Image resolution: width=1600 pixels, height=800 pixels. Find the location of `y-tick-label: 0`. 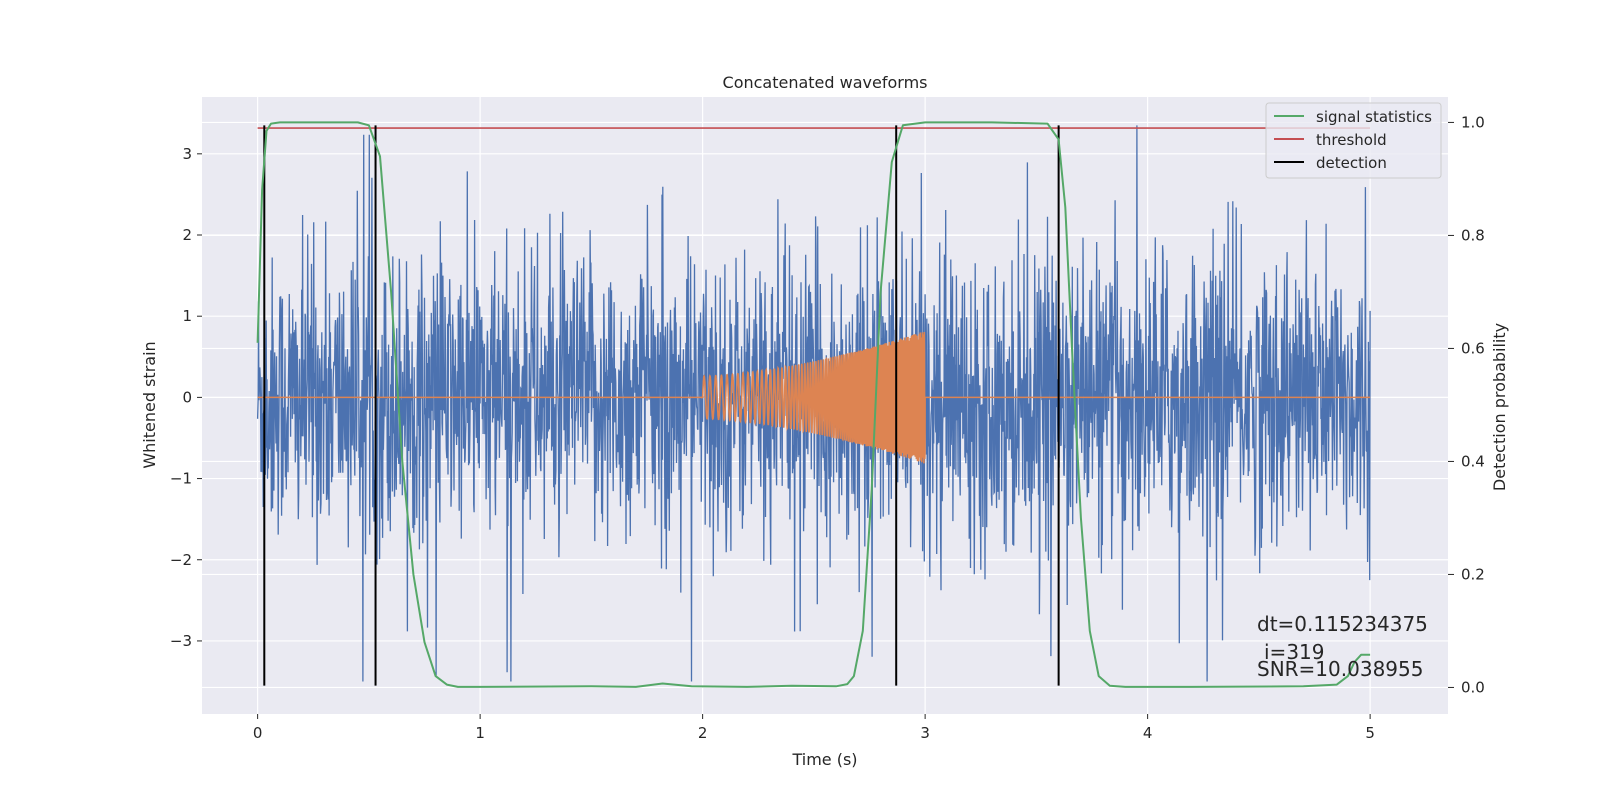

y-tick-label: 0 is located at coordinates (187, 397).